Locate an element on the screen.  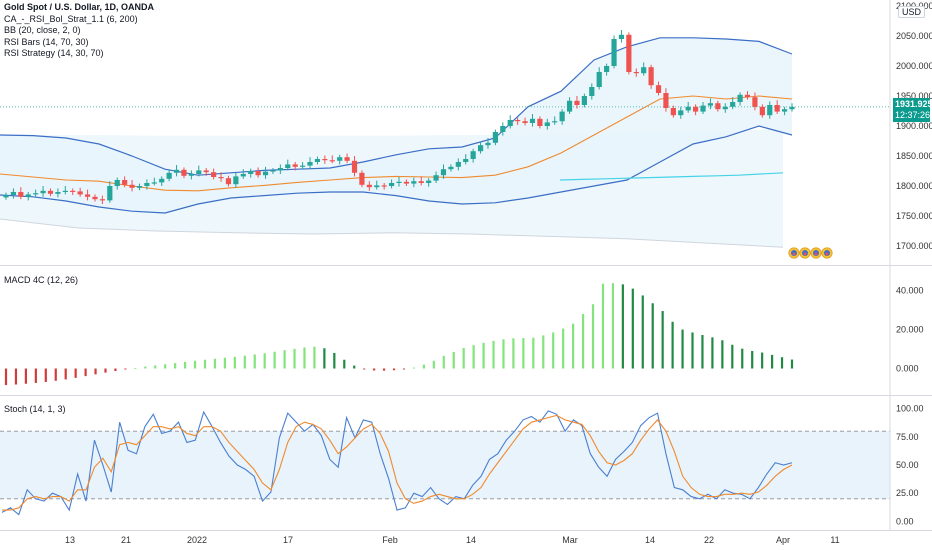
price-axis-label: 1750.000 is located at coordinates (914, 216).